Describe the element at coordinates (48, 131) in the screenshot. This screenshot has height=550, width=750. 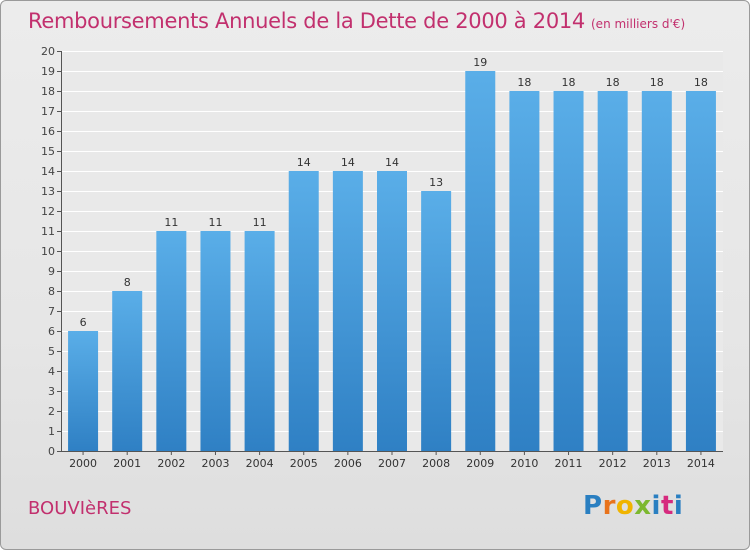
I see `y-tick-label: 16` at that location.